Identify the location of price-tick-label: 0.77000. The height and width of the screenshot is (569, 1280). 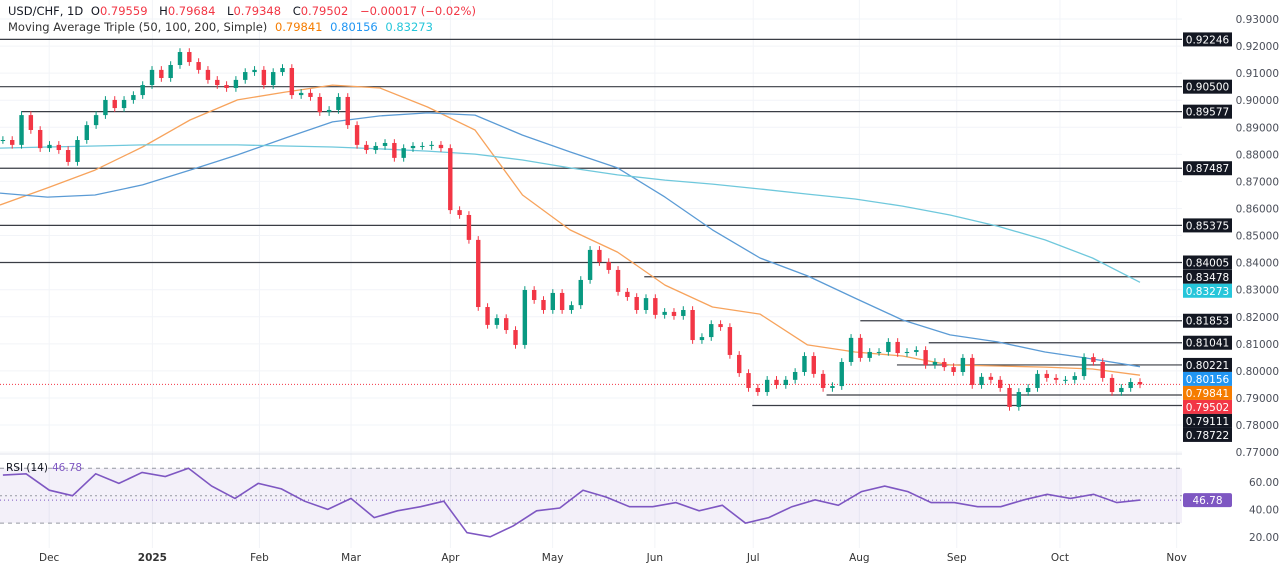
(1257, 453).